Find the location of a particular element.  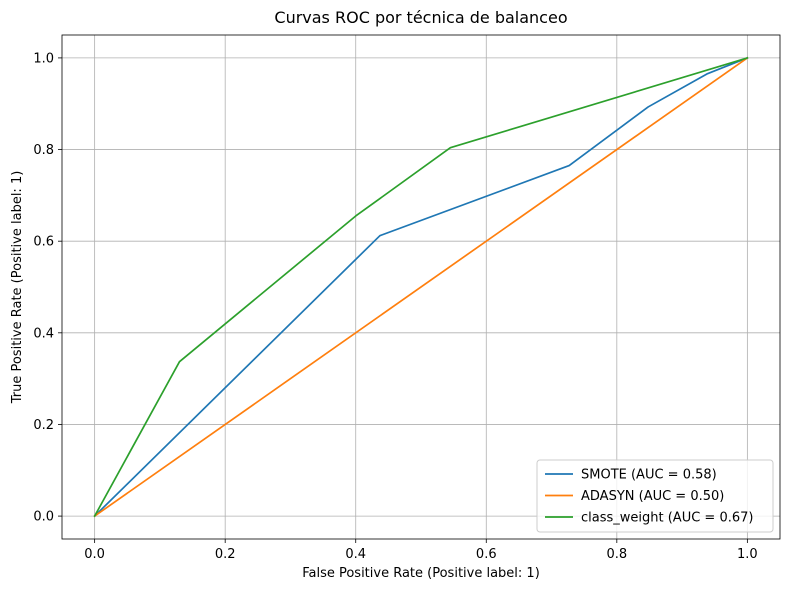

y-tick-label: 1.0 is located at coordinates (43, 58).